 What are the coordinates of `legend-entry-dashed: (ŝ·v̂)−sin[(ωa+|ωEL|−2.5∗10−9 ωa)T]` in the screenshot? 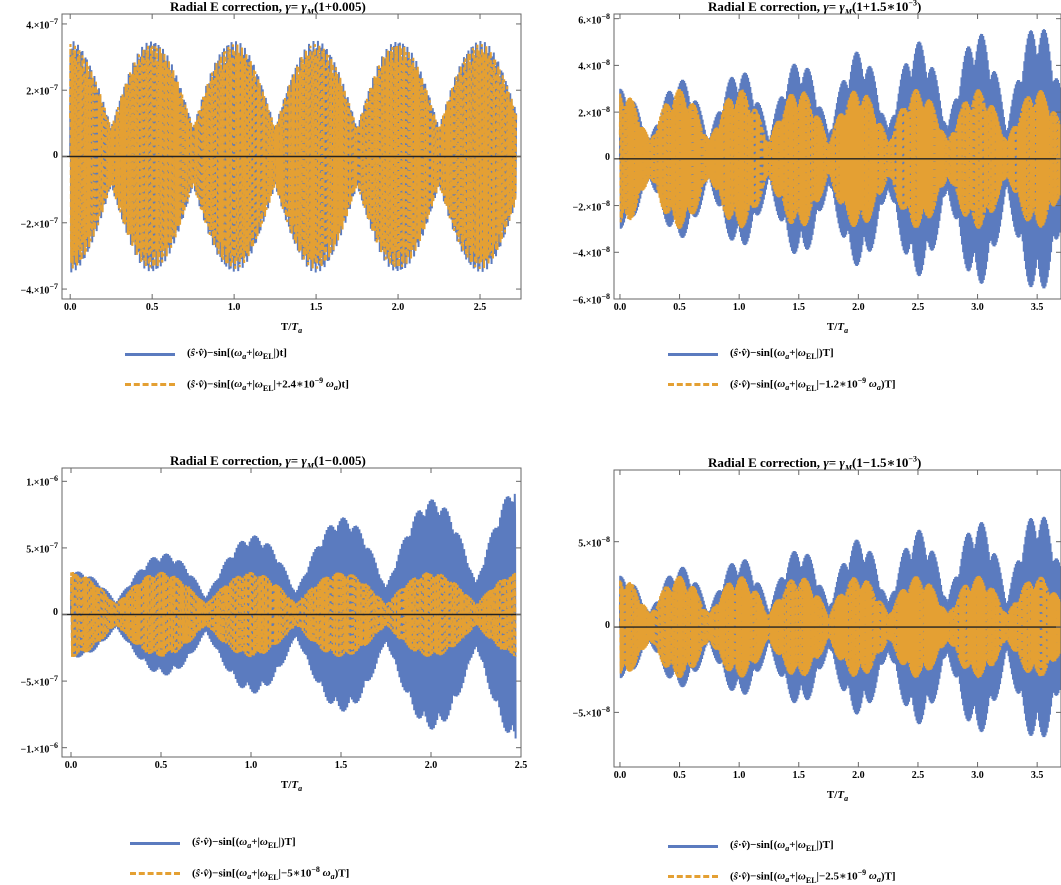 It's located at (782, 876).